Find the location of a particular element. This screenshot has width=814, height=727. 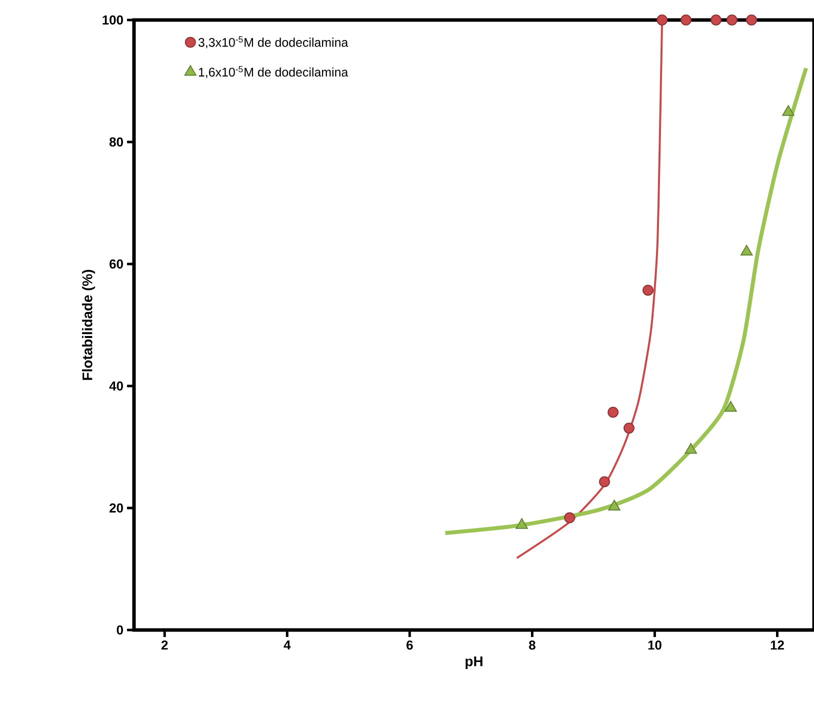

y-tick-label: 80 is located at coordinates (116, 142).